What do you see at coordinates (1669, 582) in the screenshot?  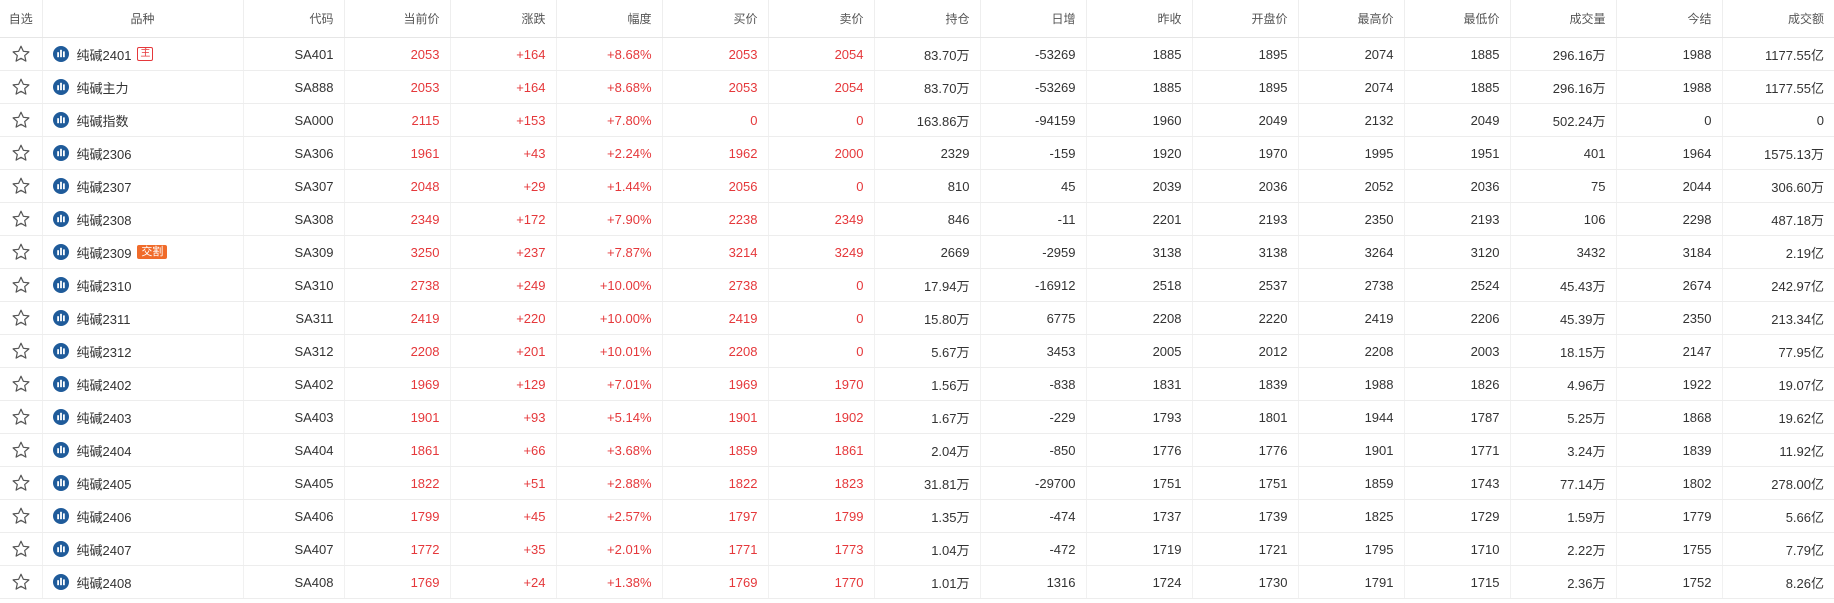 I see `settlement-cell: 1752` at bounding box center [1669, 582].